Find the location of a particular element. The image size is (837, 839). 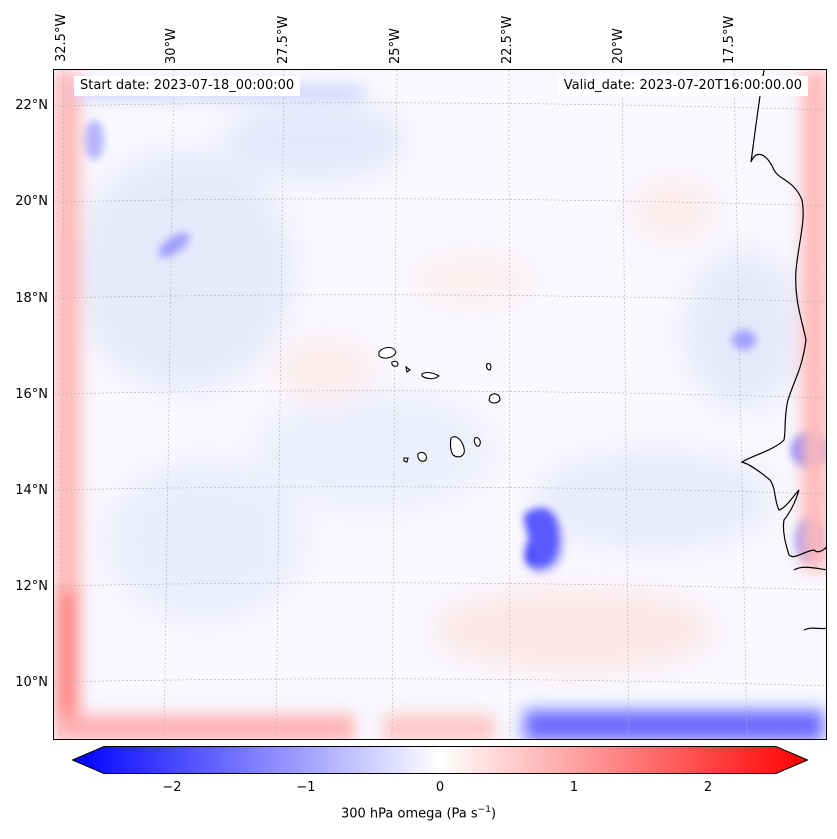

colorbar-gradient is located at coordinates (440, 760).